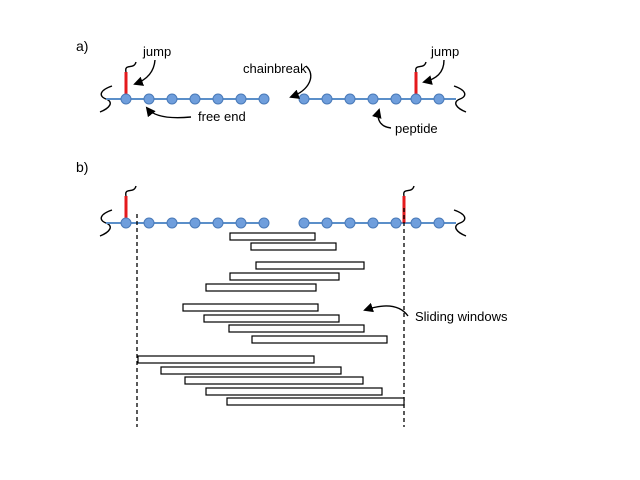 This screenshot has height=480, width=640. Describe the element at coordinates (168, 112) in the screenshot. I see `arrow-free-end` at that location.